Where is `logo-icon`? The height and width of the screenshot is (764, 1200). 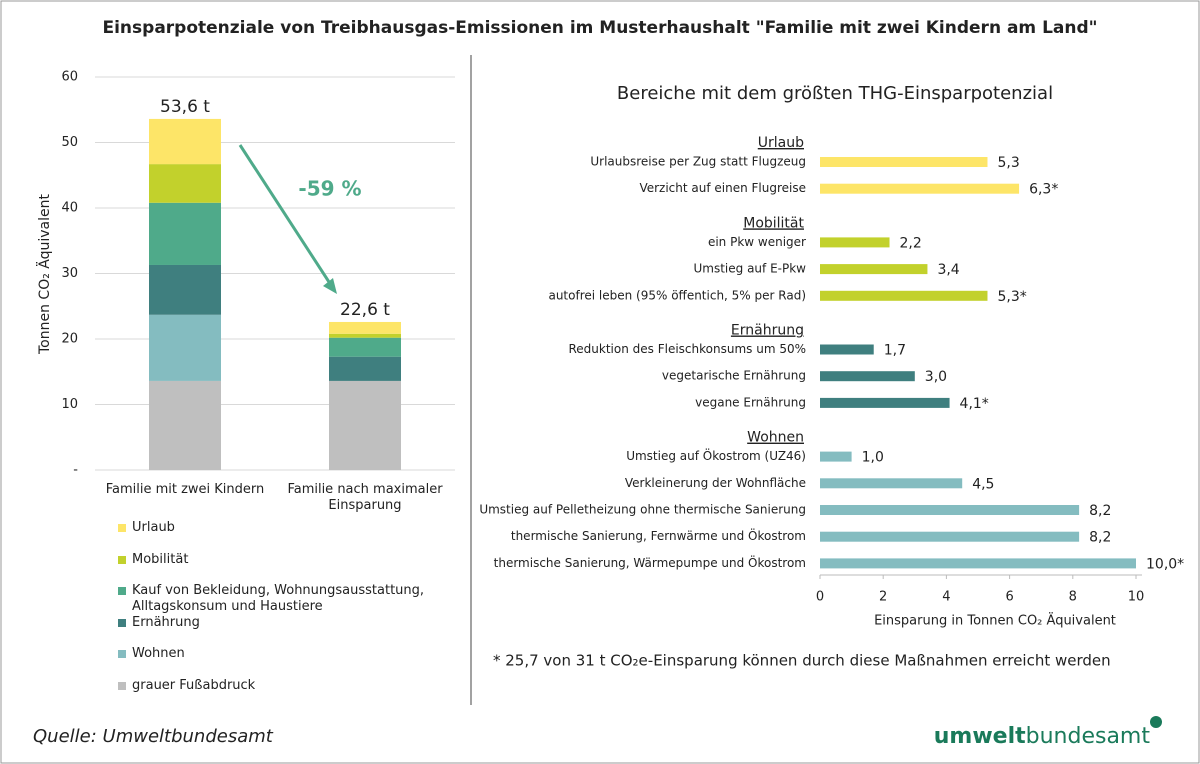 logo-icon is located at coordinates (1156, 722).